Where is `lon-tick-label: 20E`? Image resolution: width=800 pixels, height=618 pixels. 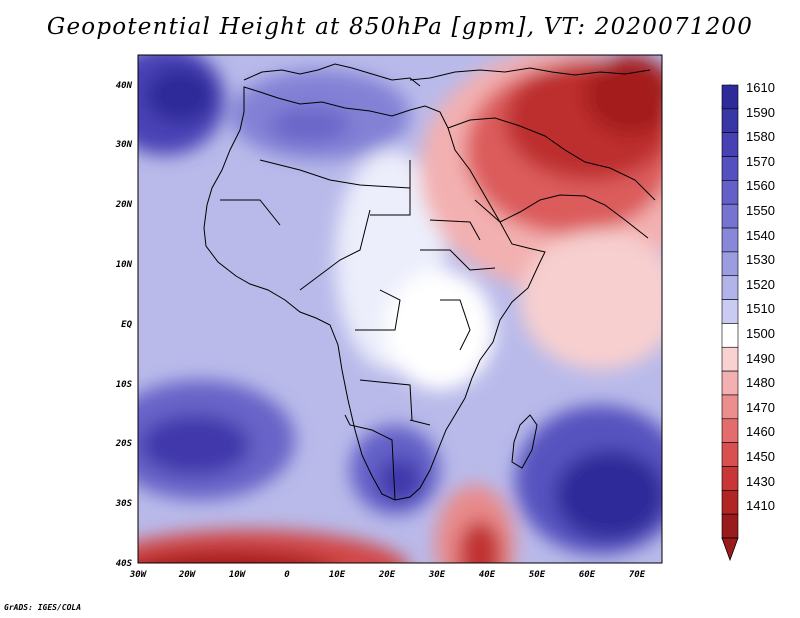
lon-tick-label: 20E is located at coordinates (387, 575).